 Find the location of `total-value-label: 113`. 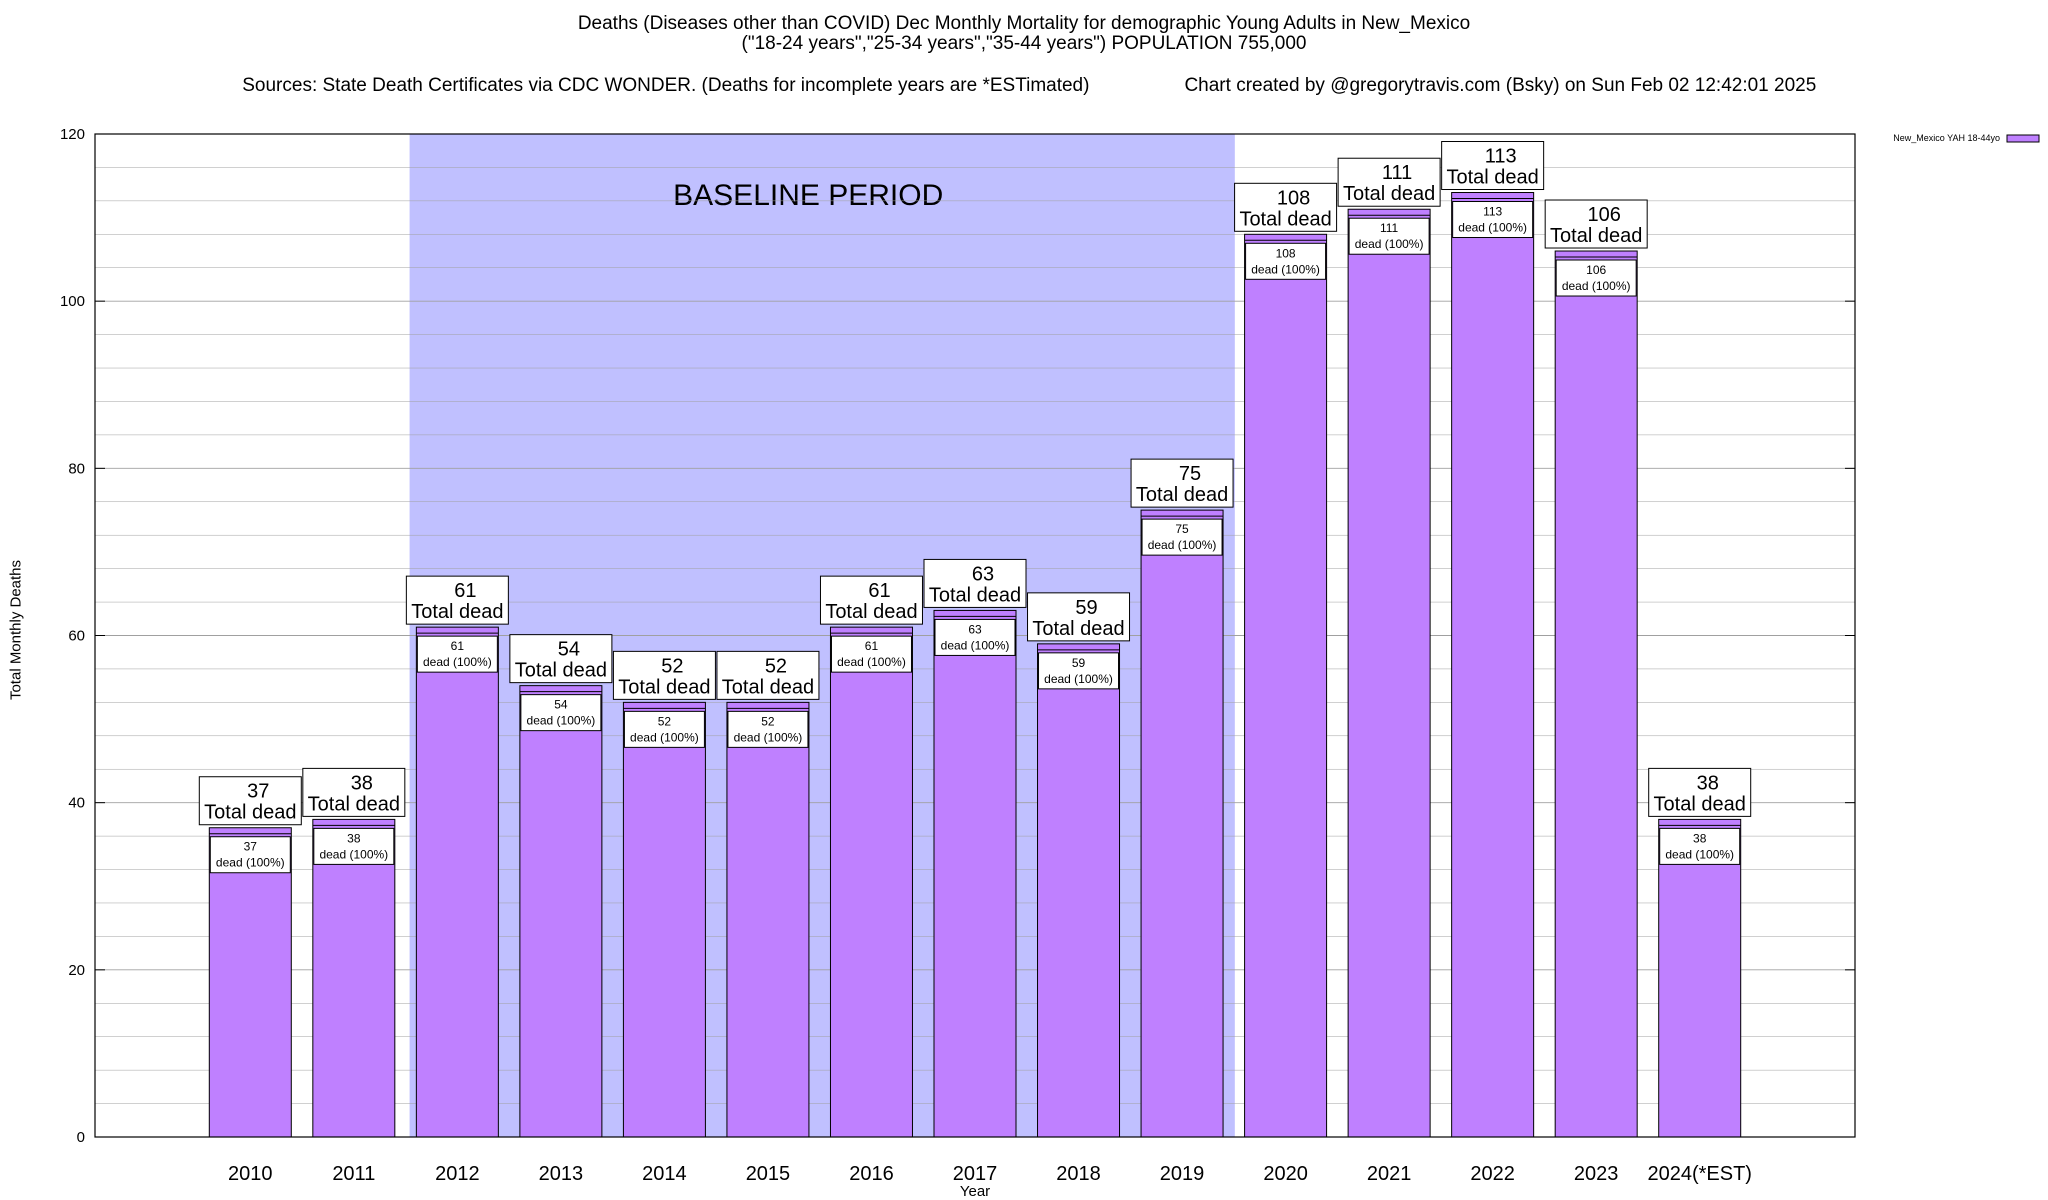

total-value-label: 113 is located at coordinates (1501, 157).